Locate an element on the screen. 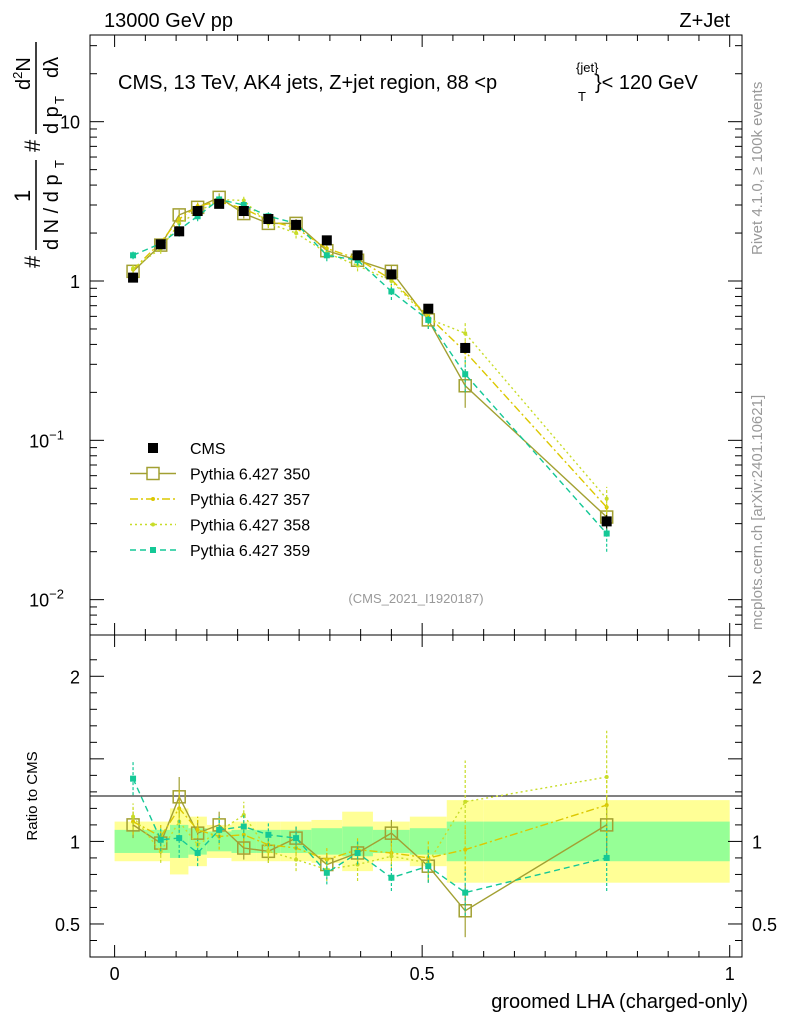 Image resolution: width=786 pixels, height=1024 pixels. x-tick-label: 0 is located at coordinates (115, 974).